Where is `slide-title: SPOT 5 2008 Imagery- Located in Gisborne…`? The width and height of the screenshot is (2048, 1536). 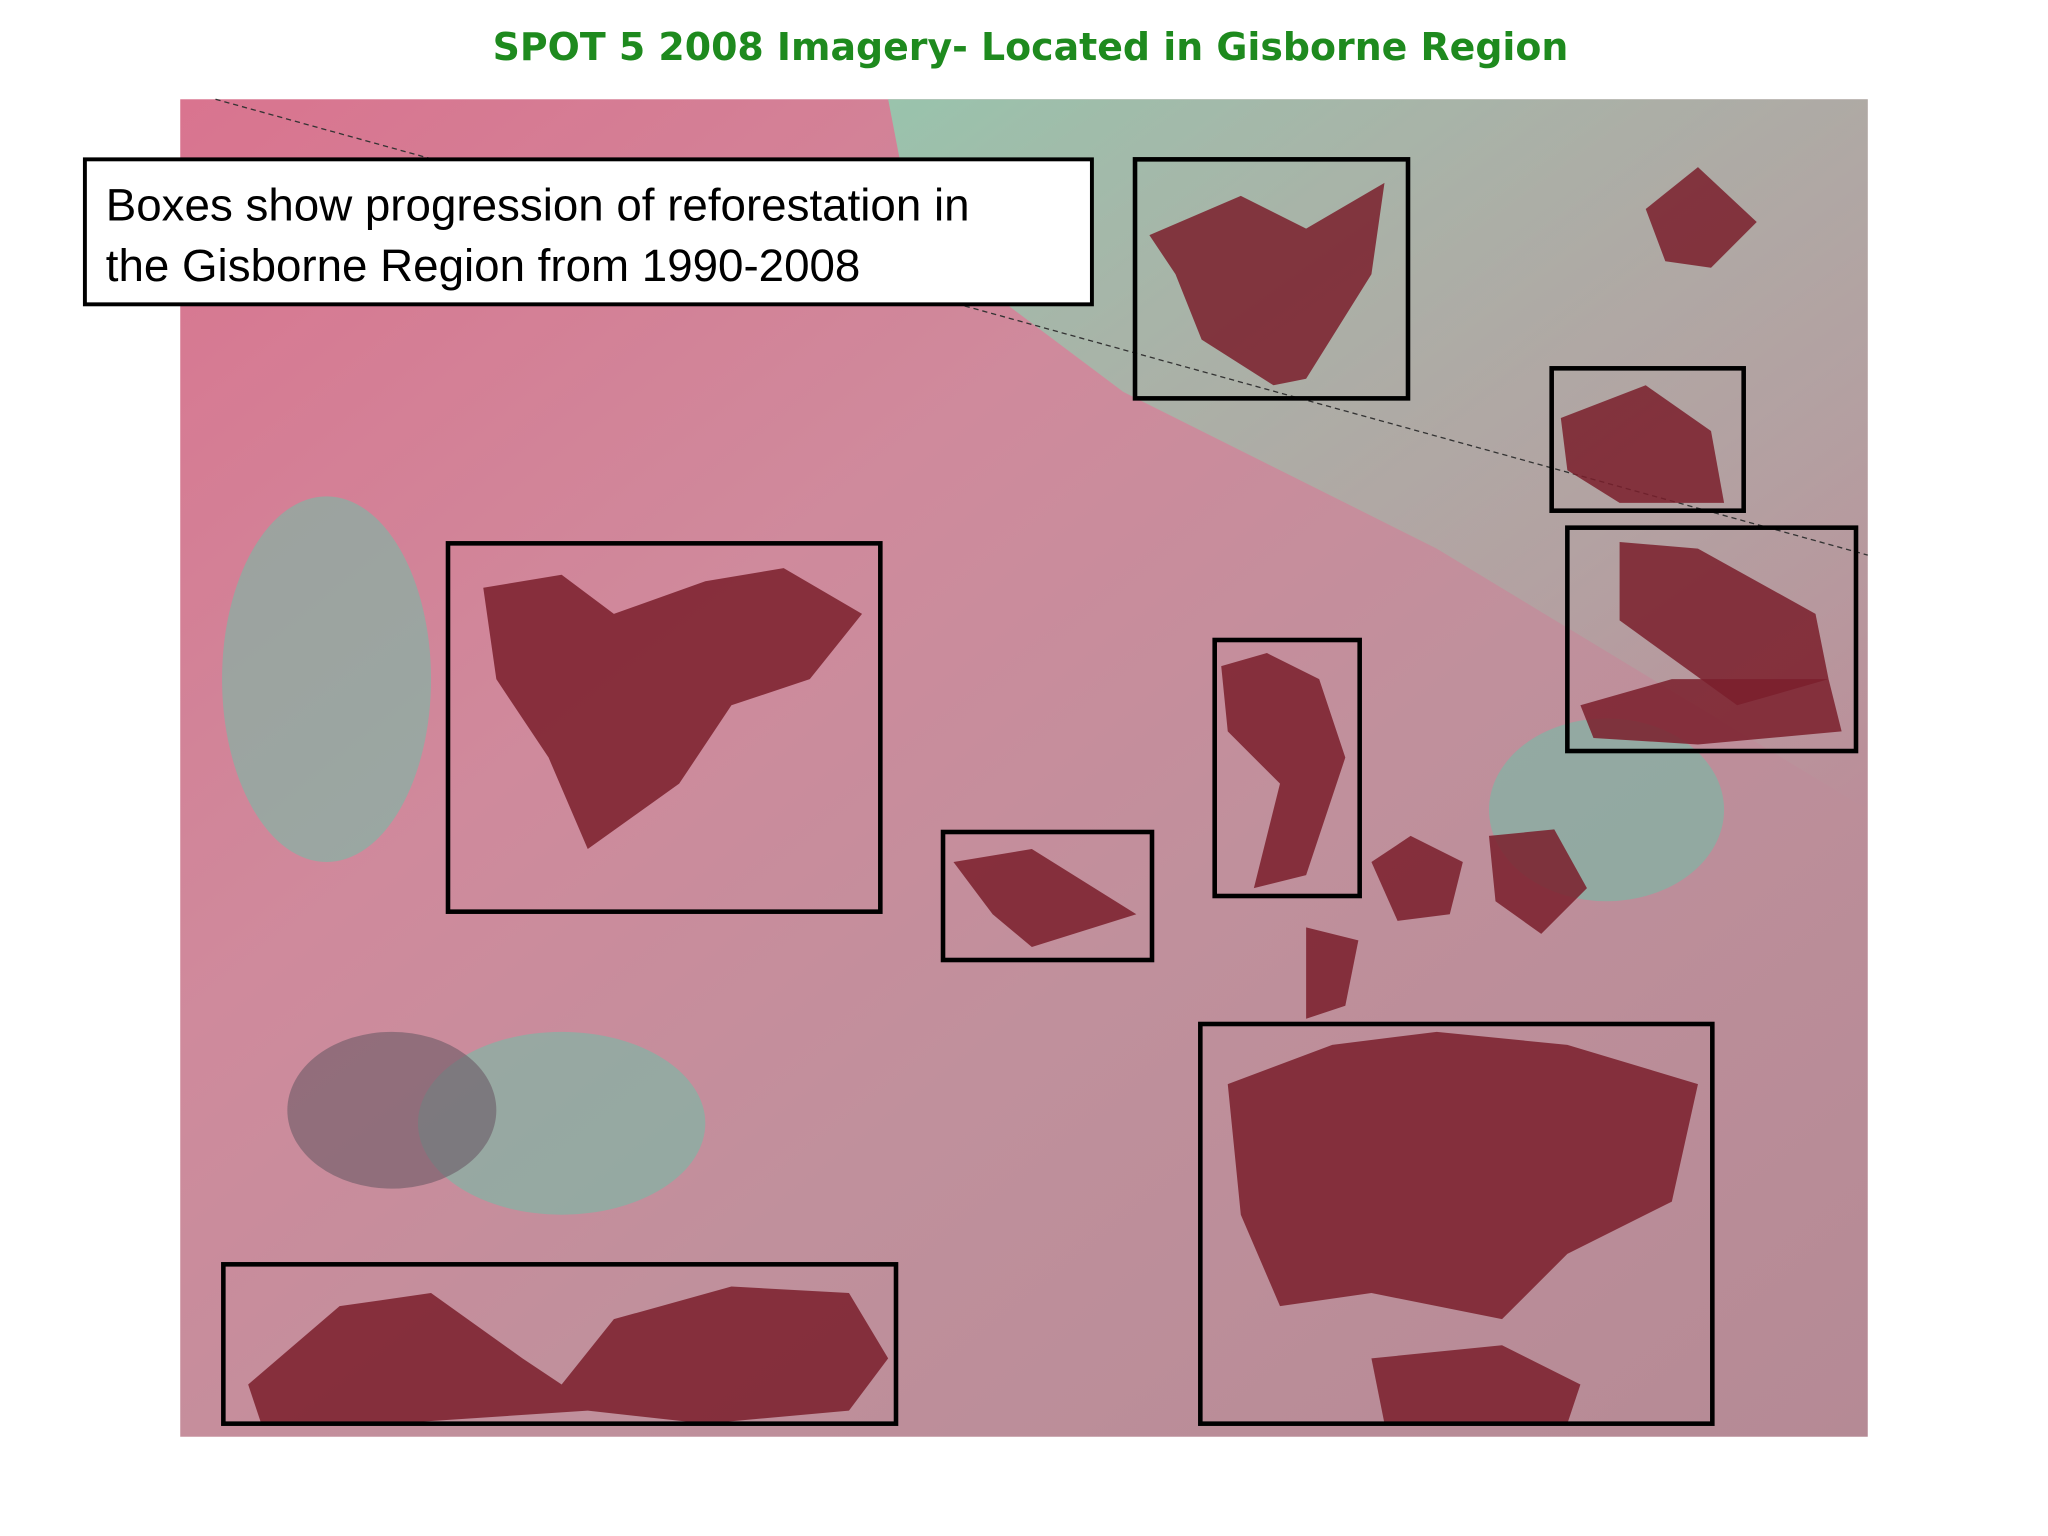 slide-title: SPOT 5 2008 Imagery- Located in Gisborne… is located at coordinates (1031, 47).